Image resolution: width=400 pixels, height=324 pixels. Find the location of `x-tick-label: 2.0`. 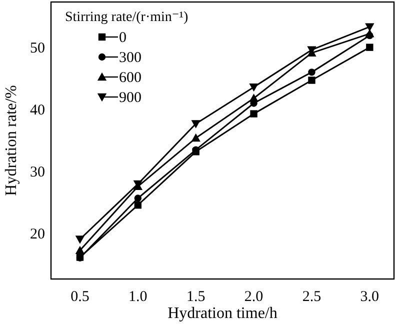

x-tick-label: 2.0 is located at coordinates (254, 297).